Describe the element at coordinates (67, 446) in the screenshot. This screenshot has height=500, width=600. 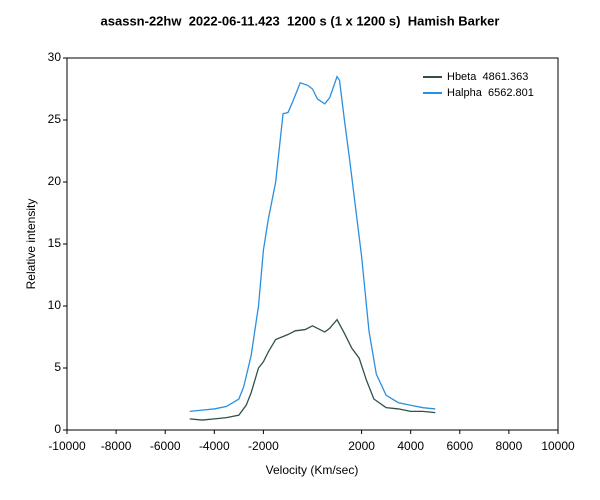
I see `x-tick-label: -10000` at that location.